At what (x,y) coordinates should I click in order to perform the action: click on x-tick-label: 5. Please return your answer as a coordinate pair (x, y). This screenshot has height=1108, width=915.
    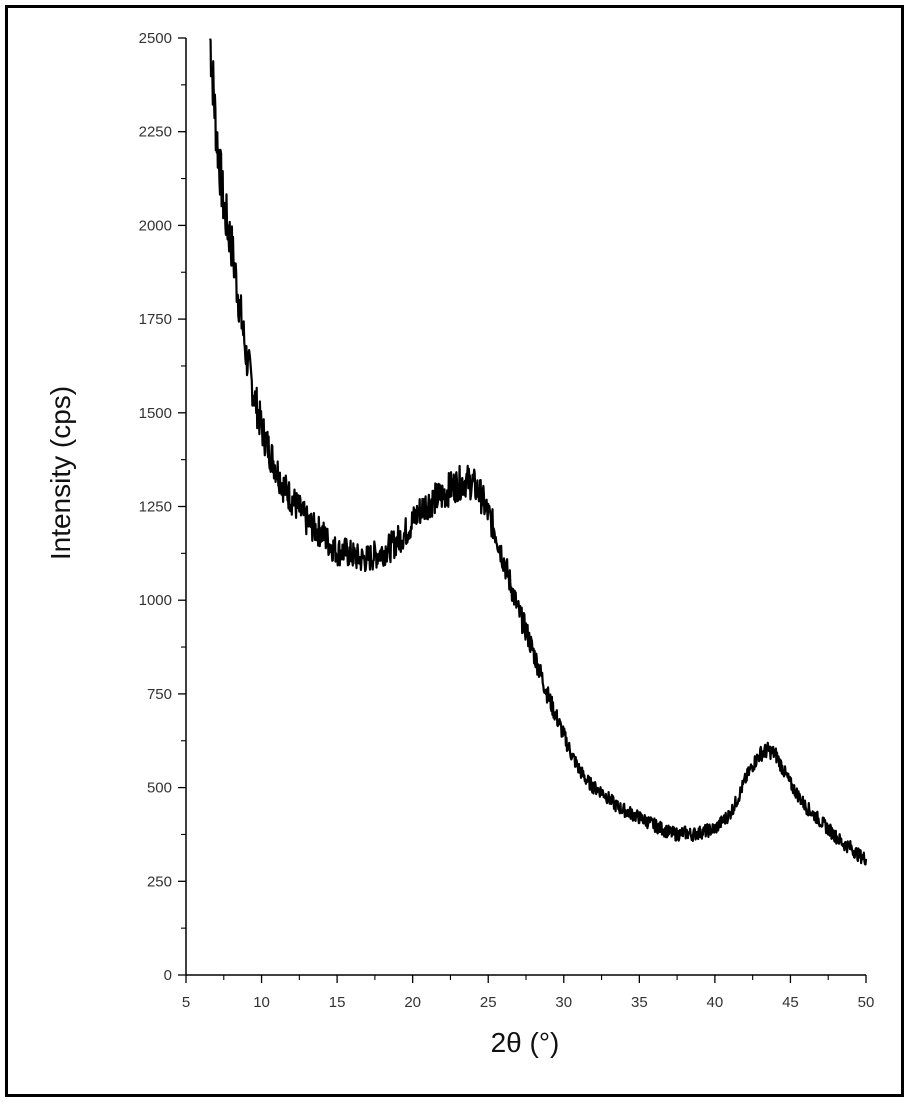
    Looking at the image, I should click on (186, 1002).